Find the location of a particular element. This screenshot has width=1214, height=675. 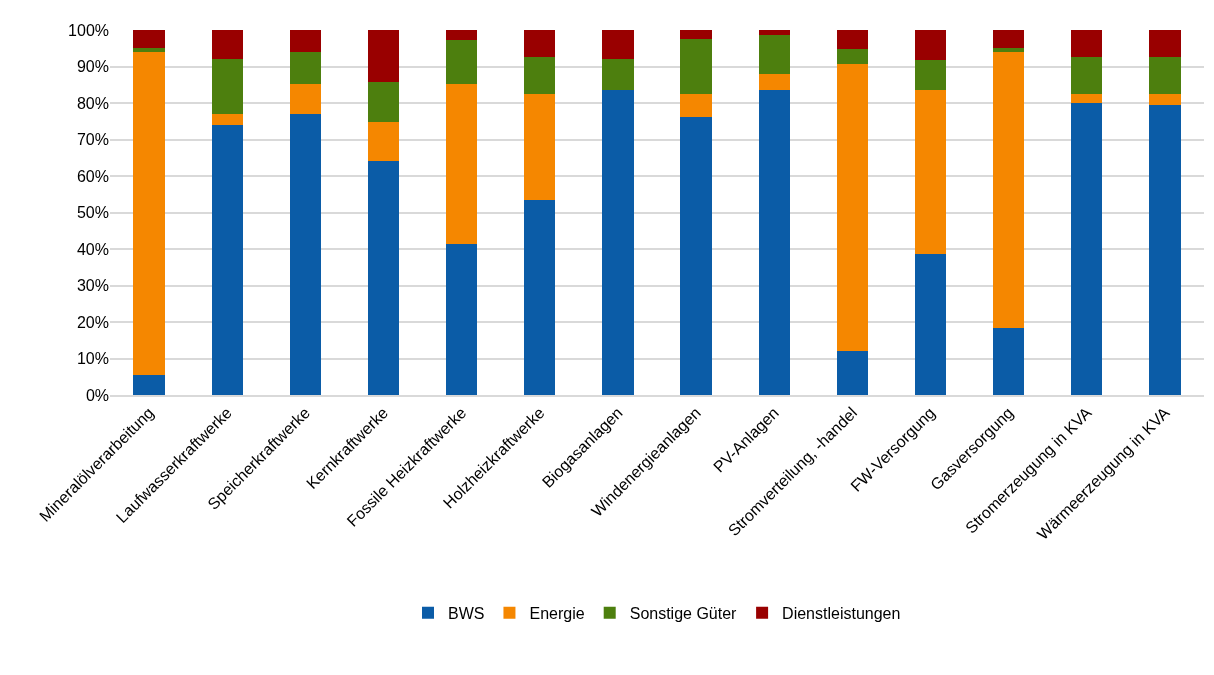

y-tick-label: 90% is located at coordinates (92, 67).